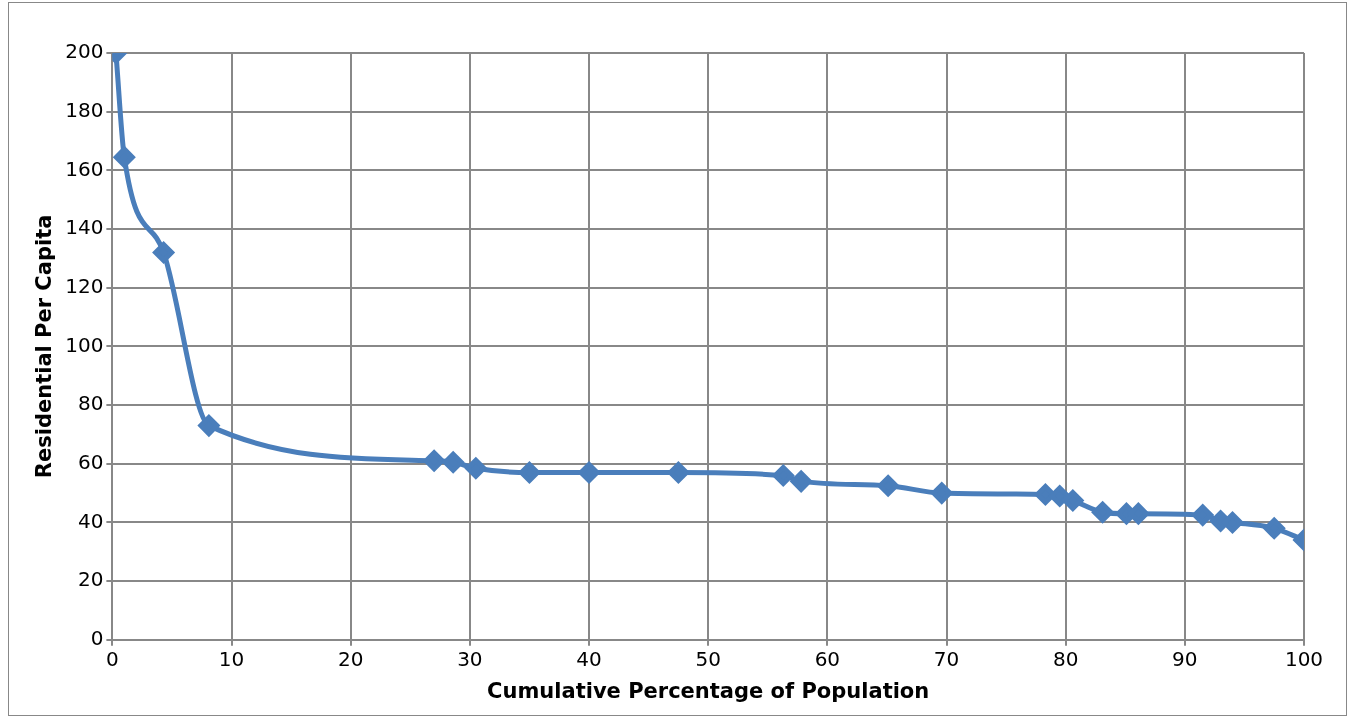 The width and height of the screenshot is (1353, 719). I want to click on y-tick-label: 60, so click(90, 461).